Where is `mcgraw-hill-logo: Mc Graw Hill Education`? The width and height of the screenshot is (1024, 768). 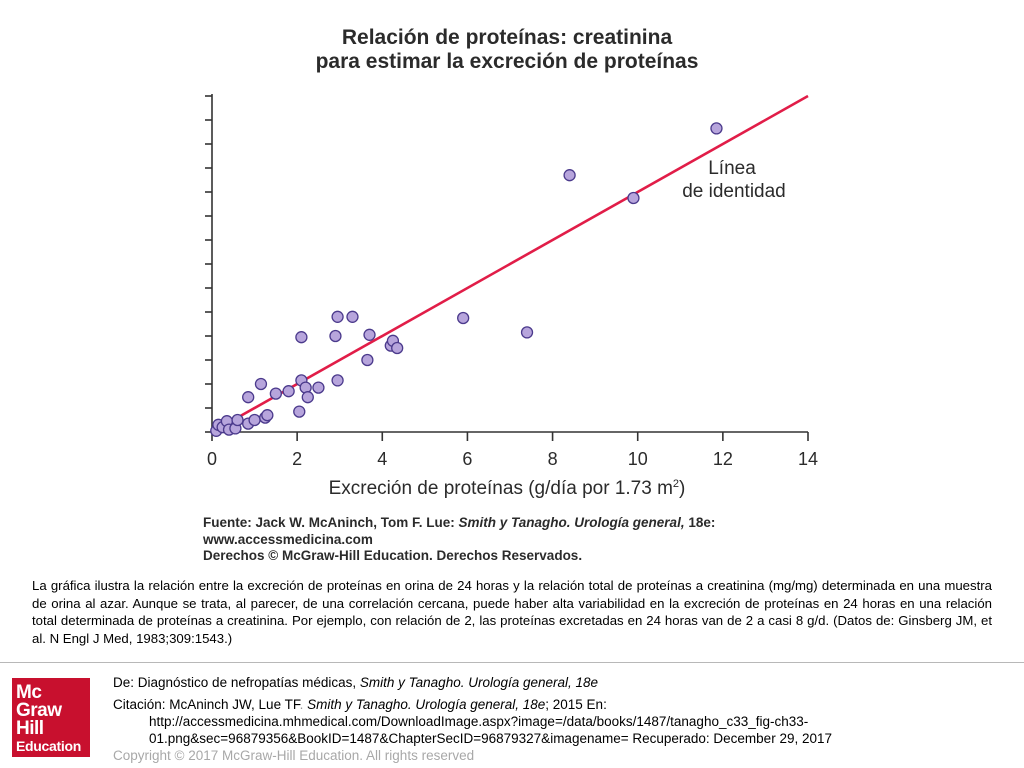
mcgraw-hill-logo: Mc Graw Hill Education is located at coordinates (51, 717).